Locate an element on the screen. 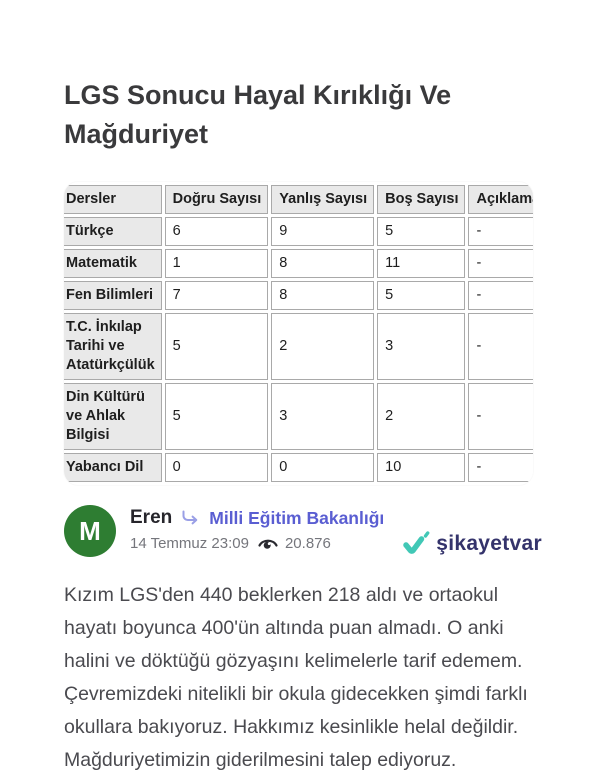 The image size is (600, 777). sikayetvar-logo: şikayetvar is located at coordinates (471, 543).